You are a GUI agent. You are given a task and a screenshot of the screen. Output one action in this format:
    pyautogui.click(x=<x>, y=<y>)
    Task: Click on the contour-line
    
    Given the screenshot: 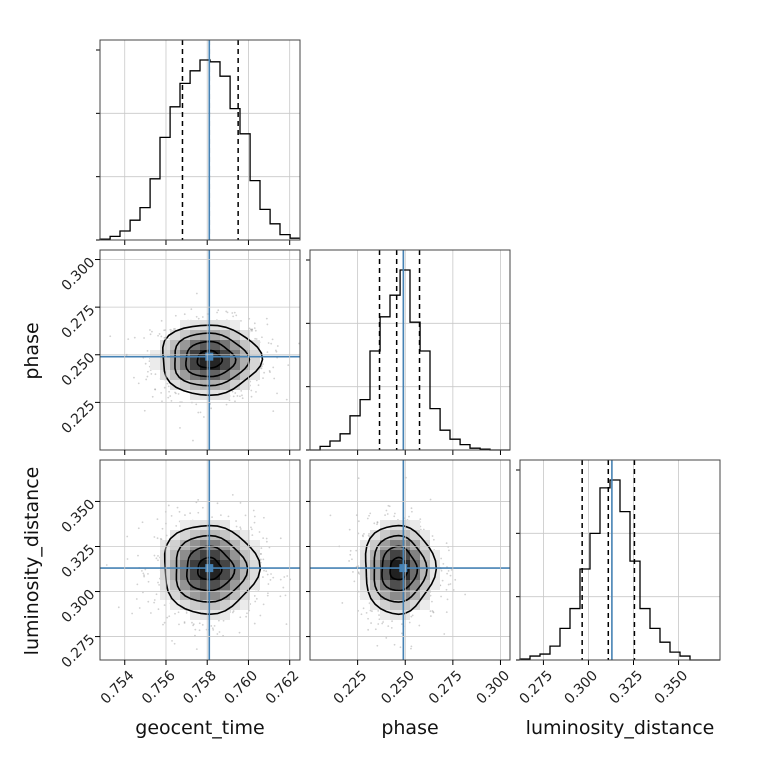 What is the action you would take?
    pyautogui.click(x=211, y=359)
    